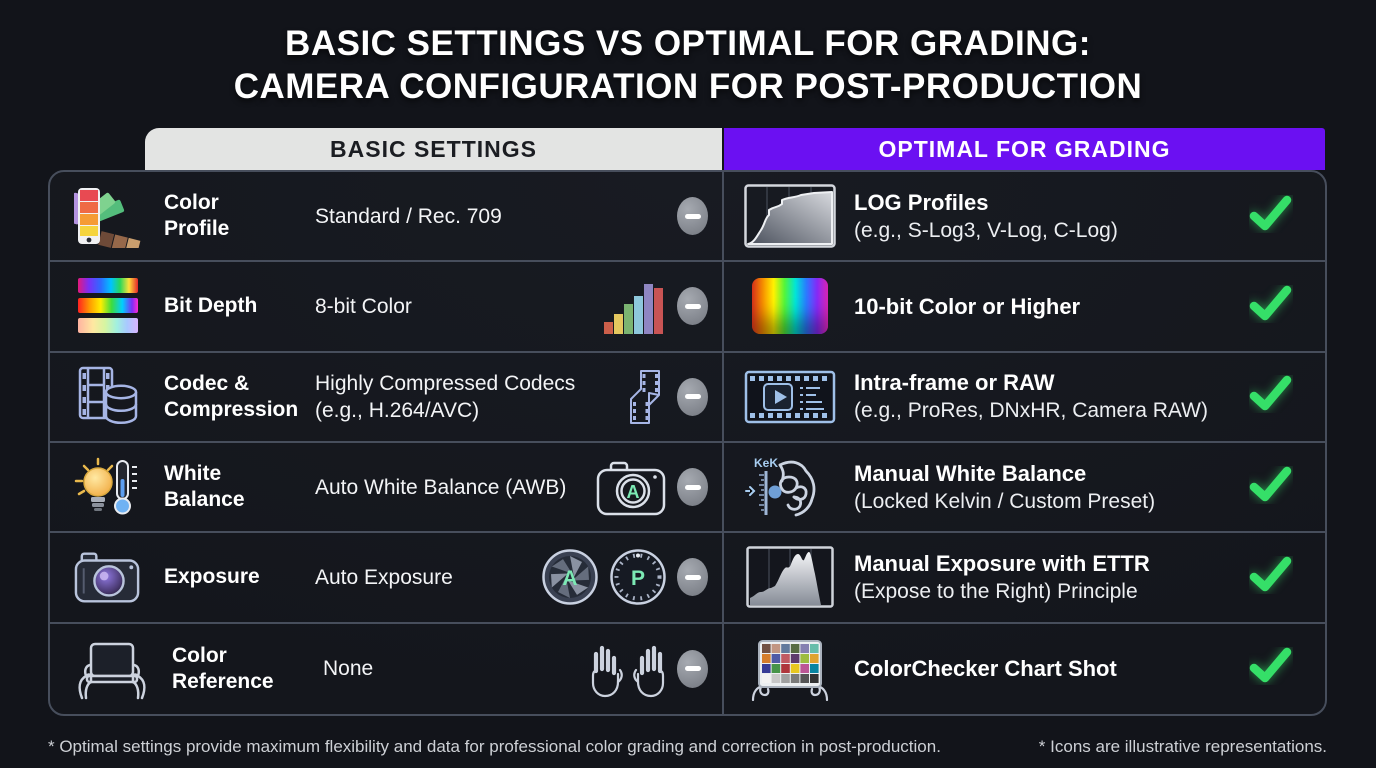 The image size is (1376, 768). I want to click on camera-icon, so click(108, 577).